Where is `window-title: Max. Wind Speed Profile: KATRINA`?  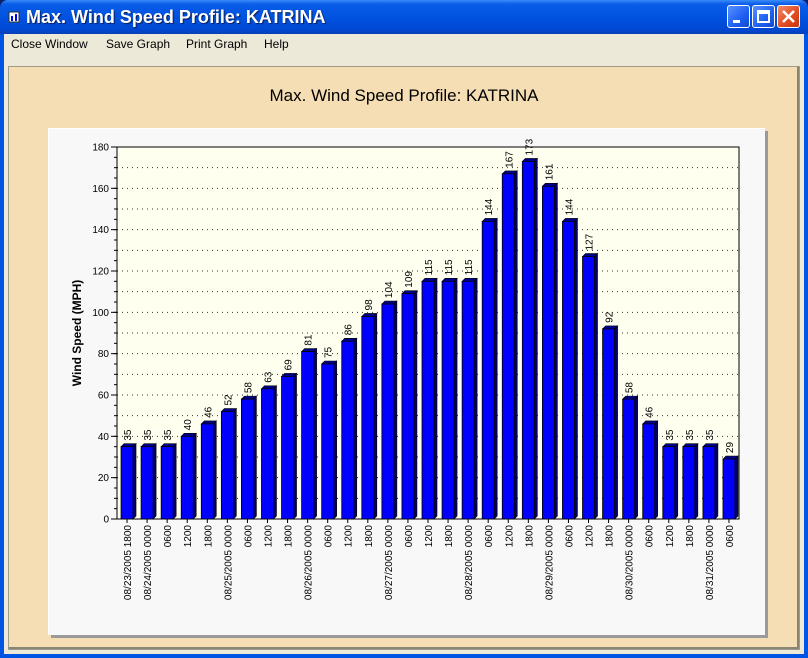 window-title: Max. Wind Speed Profile: KATRINA is located at coordinates (176, 17).